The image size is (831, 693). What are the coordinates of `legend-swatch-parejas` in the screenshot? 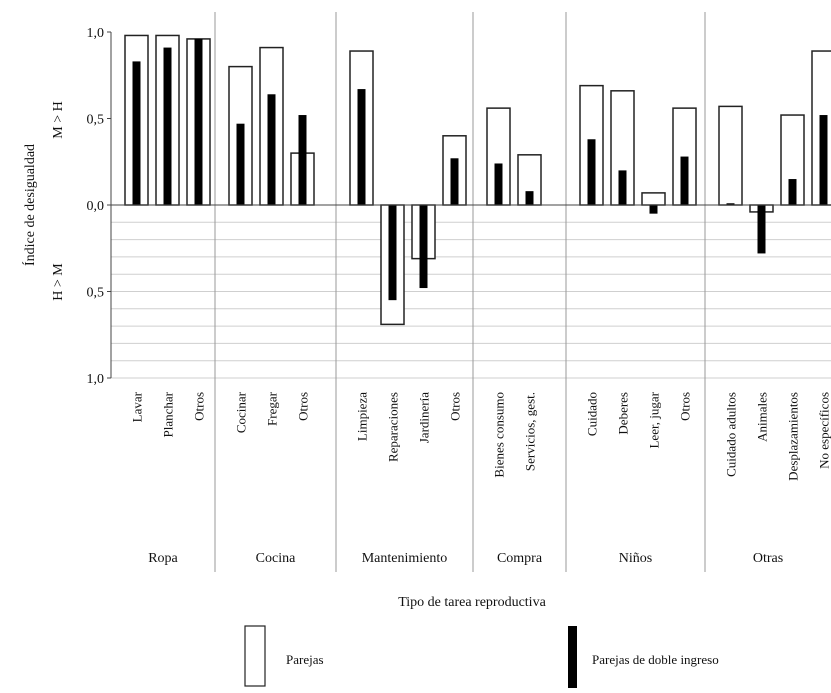 It's located at (255, 656).